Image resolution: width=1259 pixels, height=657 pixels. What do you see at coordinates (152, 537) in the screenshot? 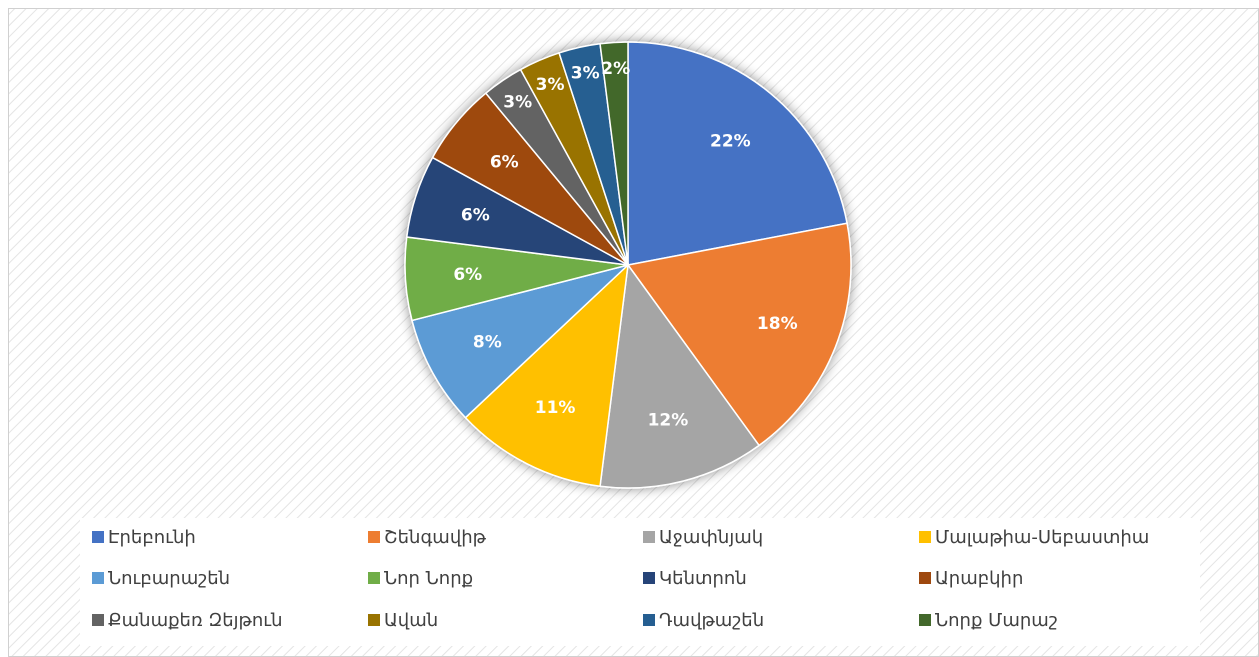
I see `legend-label: Էրեբունի` at bounding box center [152, 537].